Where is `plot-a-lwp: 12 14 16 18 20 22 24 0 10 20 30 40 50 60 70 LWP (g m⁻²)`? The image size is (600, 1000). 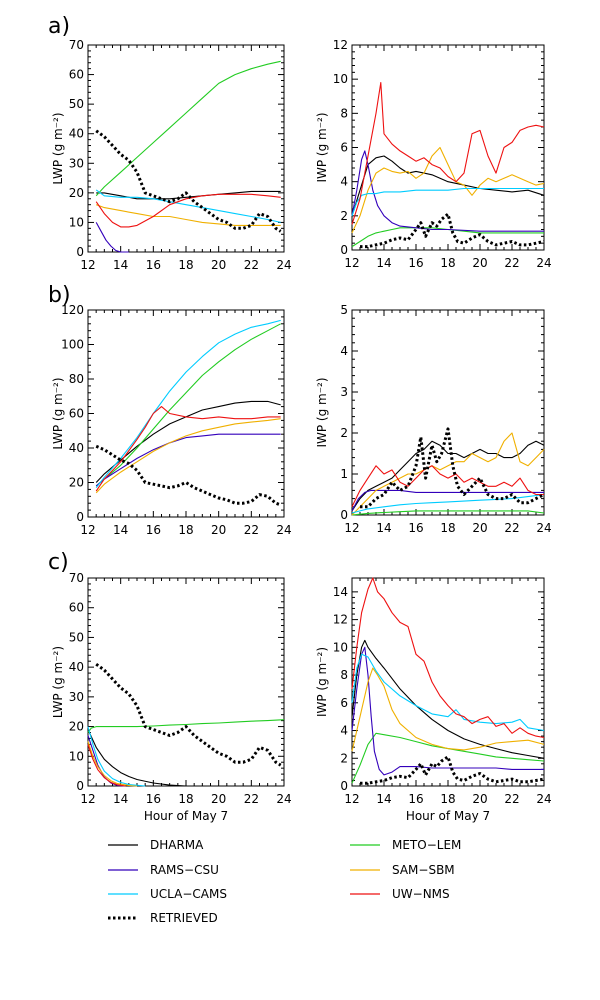
plot-a-lwp: 12 14 16 18 20 22 24 0 10 20 30 40 50 60 70 LWP (g m⁻²) is located at coordinates (171, 155).